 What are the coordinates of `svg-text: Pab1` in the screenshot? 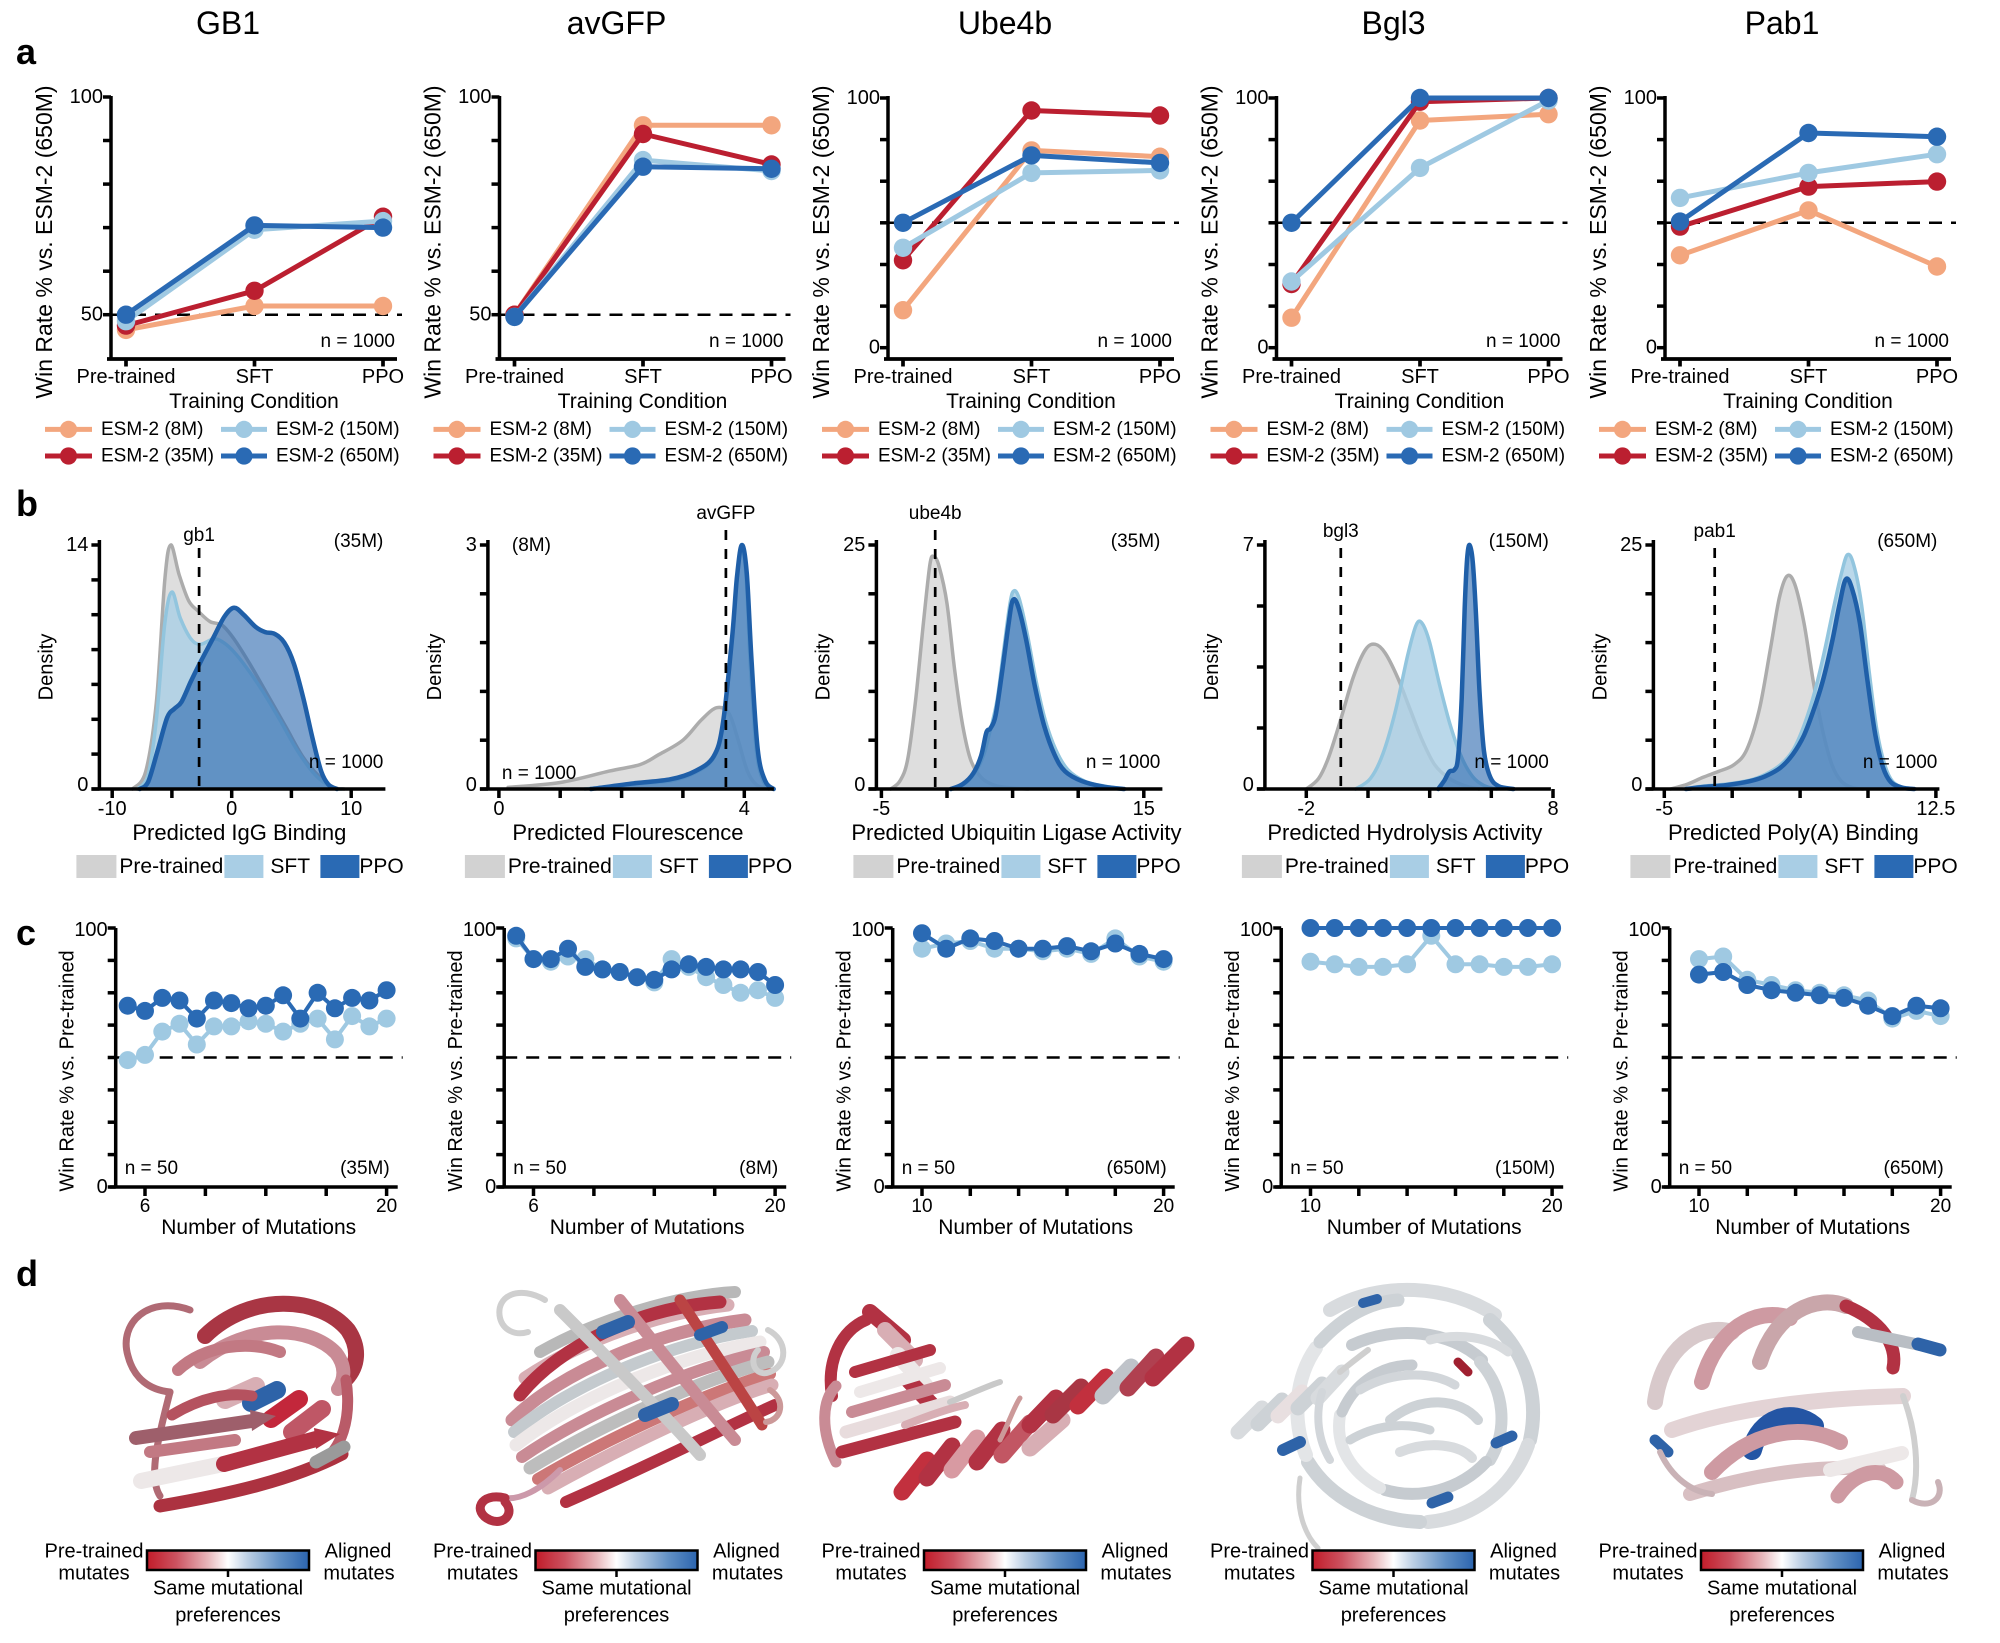 It's located at (1782, 23).